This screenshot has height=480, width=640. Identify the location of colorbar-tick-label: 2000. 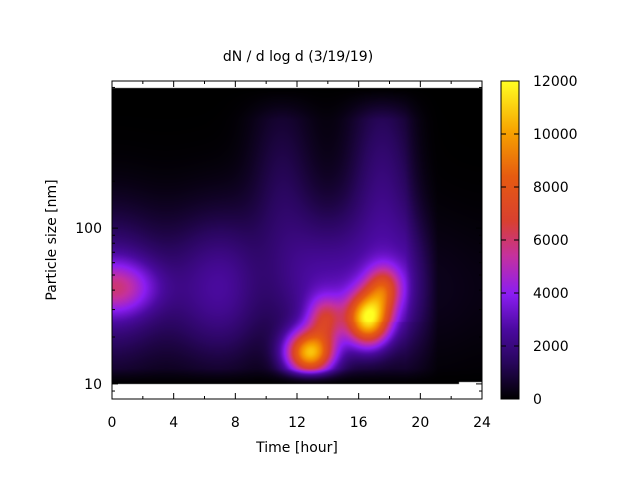
(551, 347).